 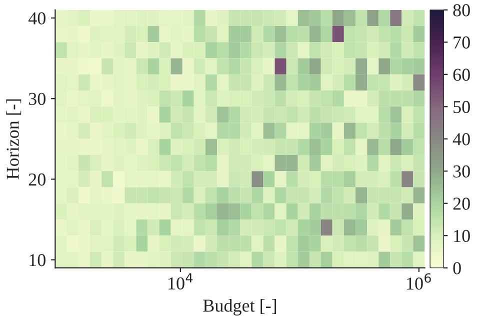 I want to click on color-bar-label: 10, so click(x=462, y=236).